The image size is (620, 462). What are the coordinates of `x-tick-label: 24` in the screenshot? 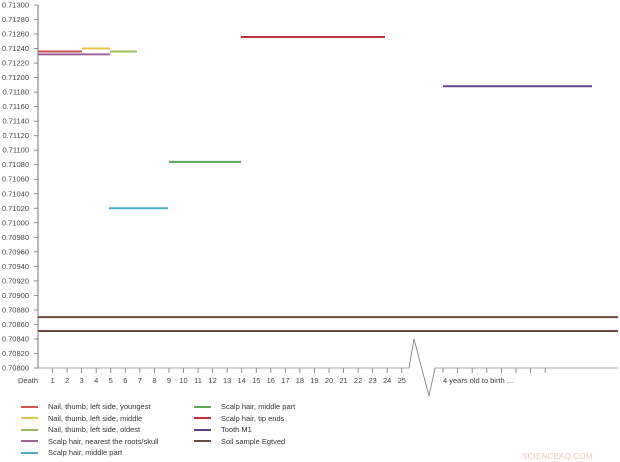 It's located at (387, 380).